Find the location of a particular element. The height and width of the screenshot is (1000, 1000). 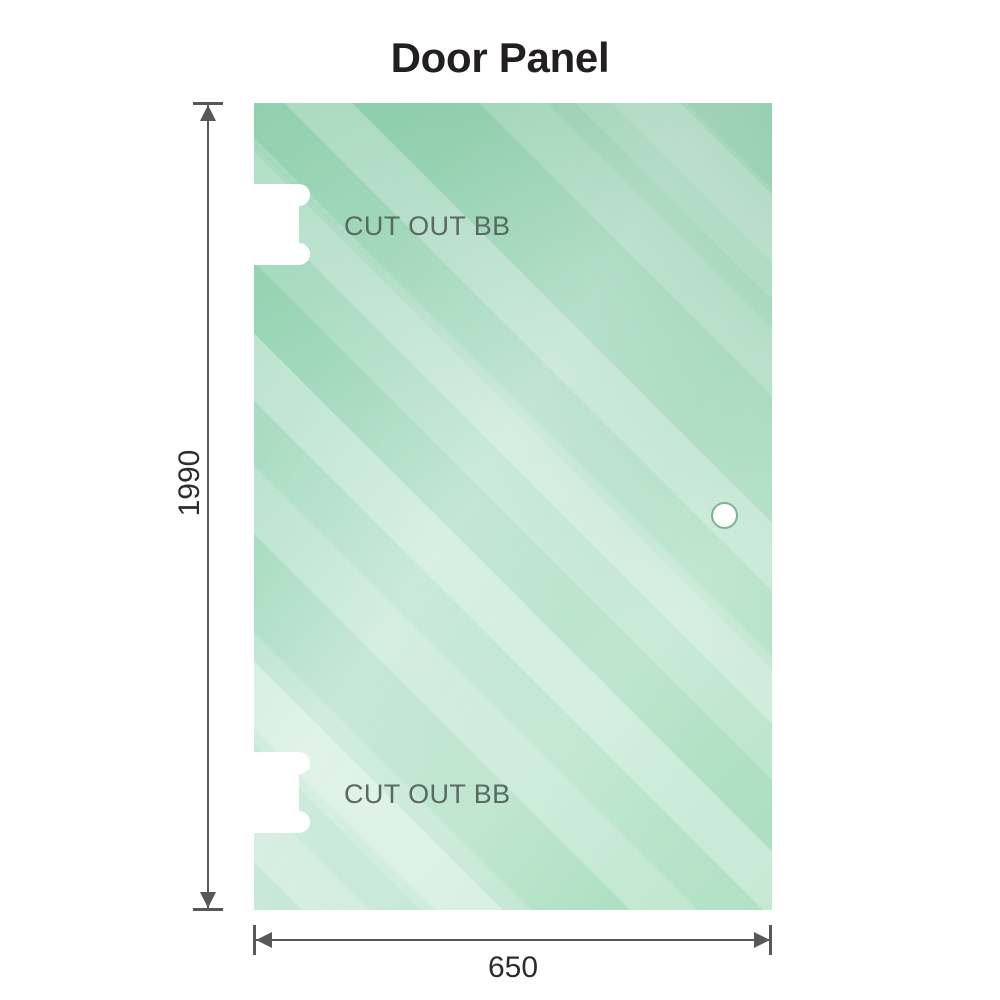

cutout-notch-bottom is located at coordinates (282, 792).